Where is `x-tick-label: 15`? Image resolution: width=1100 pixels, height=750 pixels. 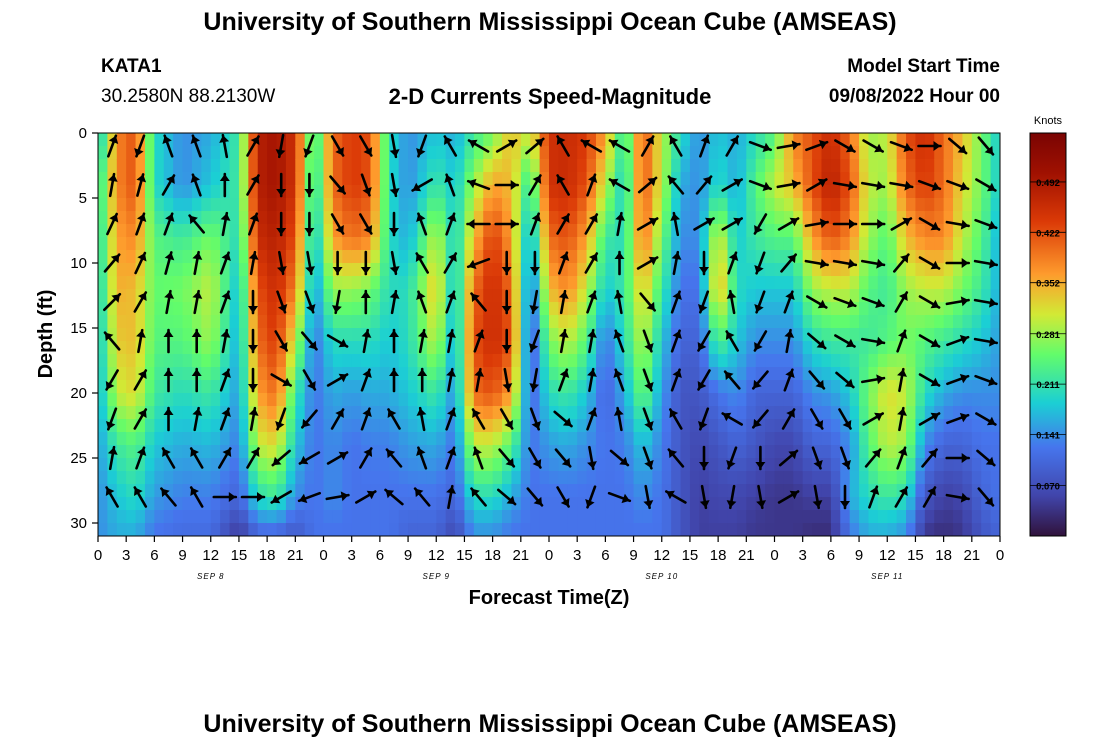
x-tick-label: 15 is located at coordinates (464, 555).